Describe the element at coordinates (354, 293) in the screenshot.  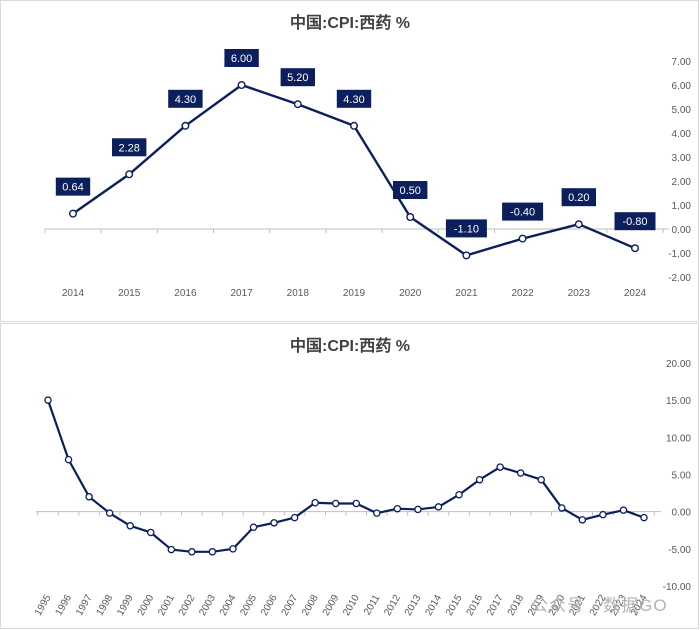
I see `x-tick-label: 2019` at that location.